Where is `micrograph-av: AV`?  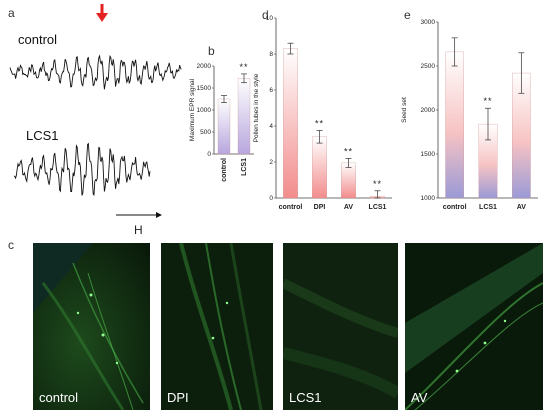 micrograph-av: AV is located at coordinates (474, 326).